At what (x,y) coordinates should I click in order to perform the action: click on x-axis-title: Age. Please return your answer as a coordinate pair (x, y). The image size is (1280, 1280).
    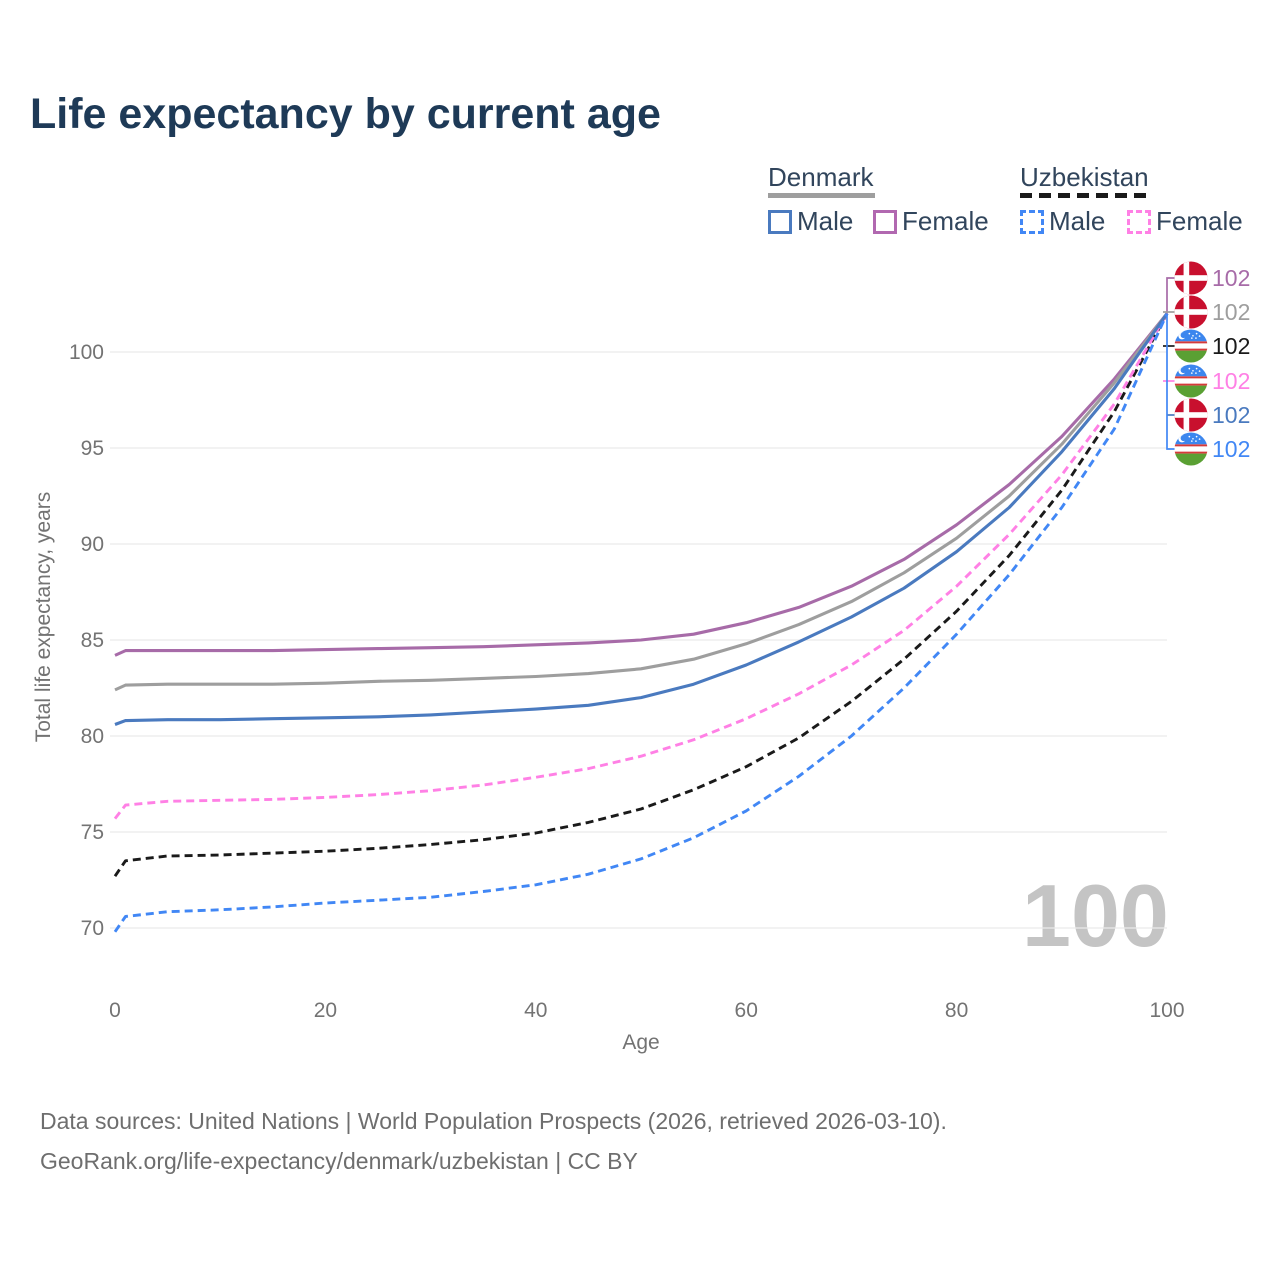
    Looking at the image, I should click on (640, 1042).